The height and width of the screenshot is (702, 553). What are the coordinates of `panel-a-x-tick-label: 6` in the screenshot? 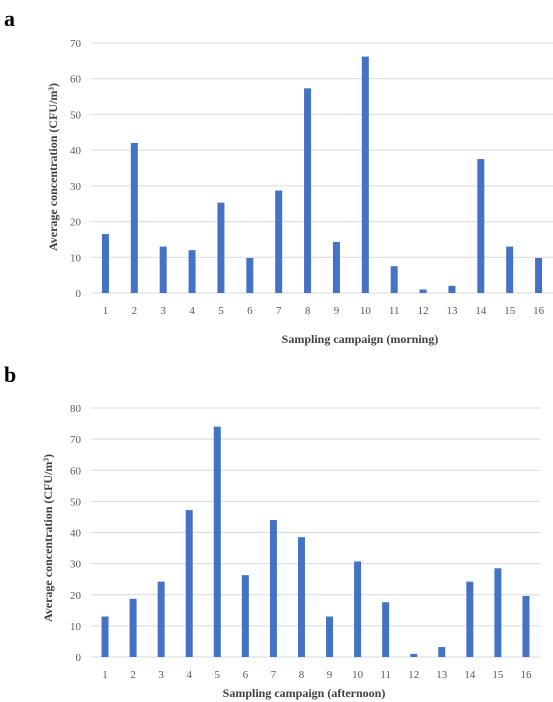 It's located at (250, 311).